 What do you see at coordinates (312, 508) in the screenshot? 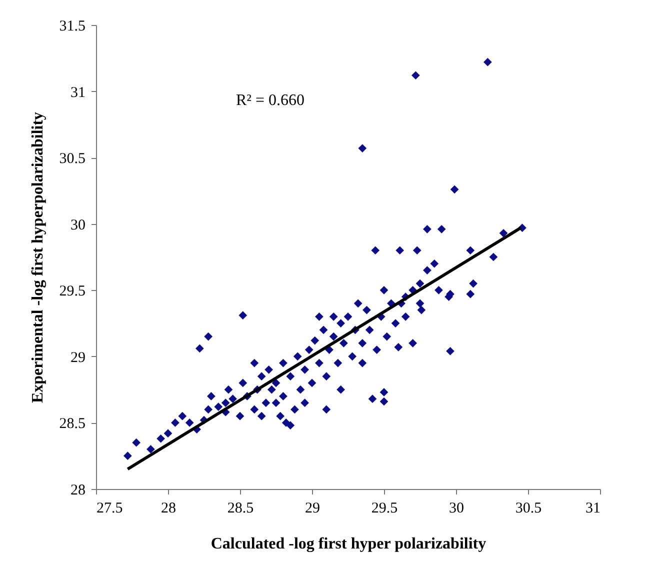
I see `x-tick-label: 29` at bounding box center [312, 508].